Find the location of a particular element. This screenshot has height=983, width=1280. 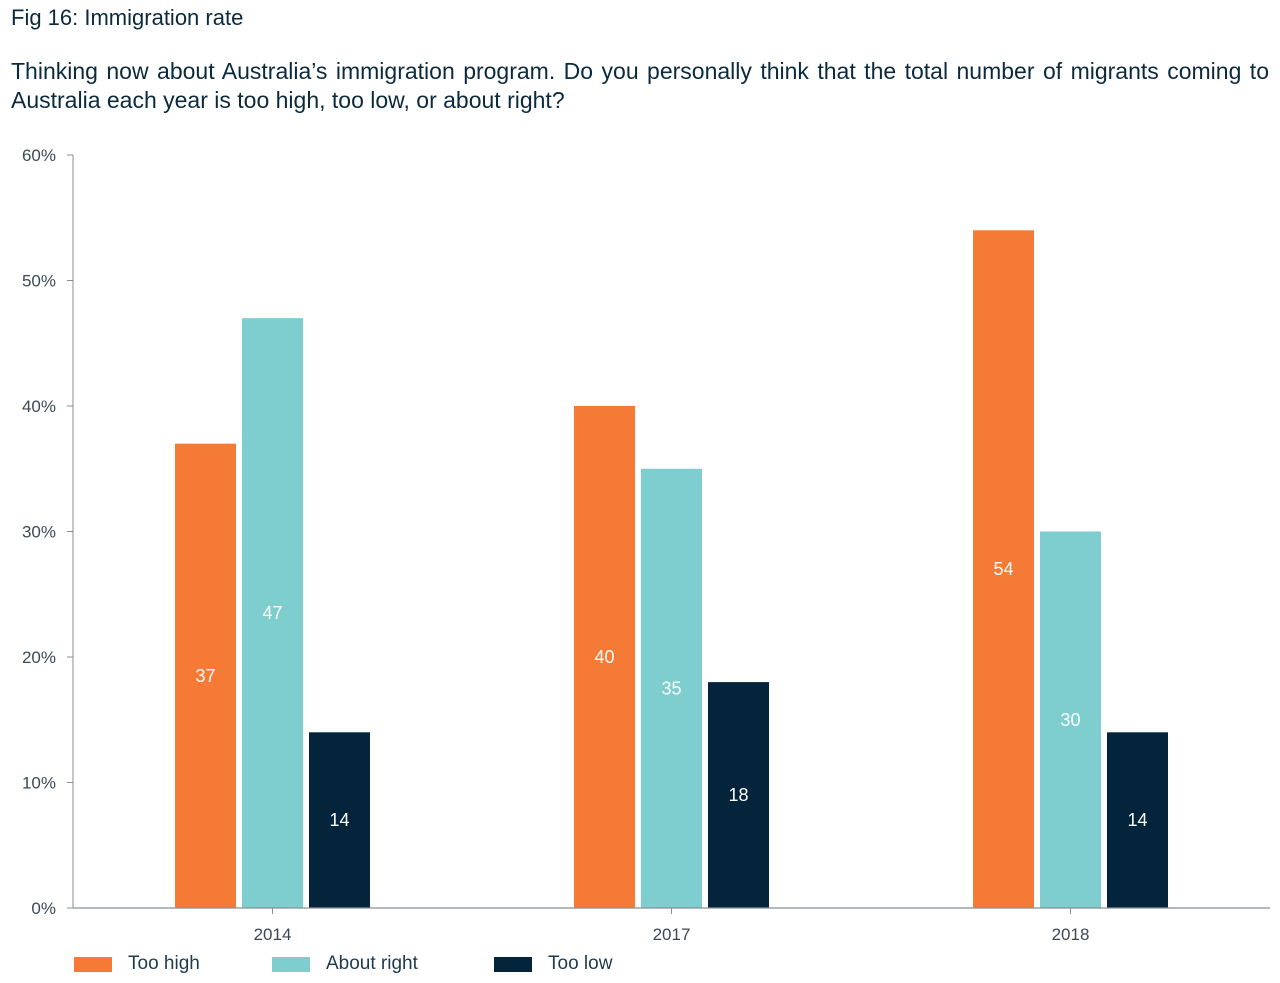

legend-swatch-too-high is located at coordinates (93, 964).